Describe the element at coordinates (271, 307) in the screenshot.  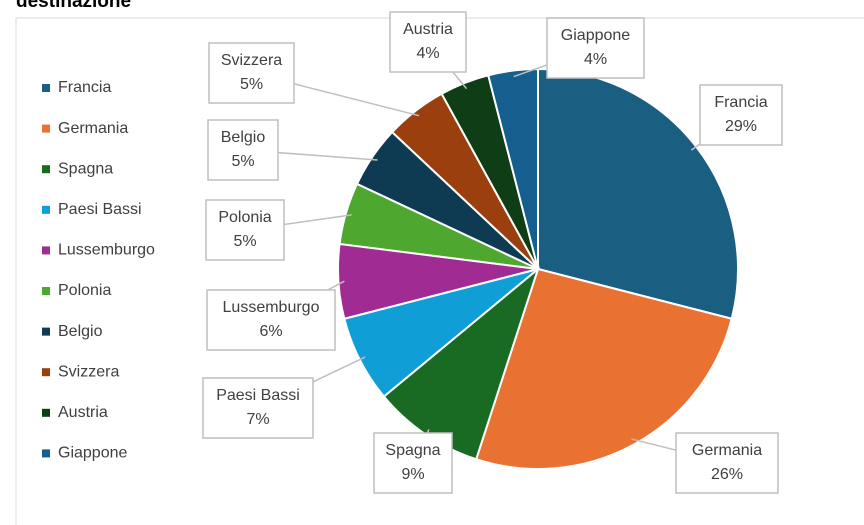
I see `data-label-name: Lussemburgo` at that location.